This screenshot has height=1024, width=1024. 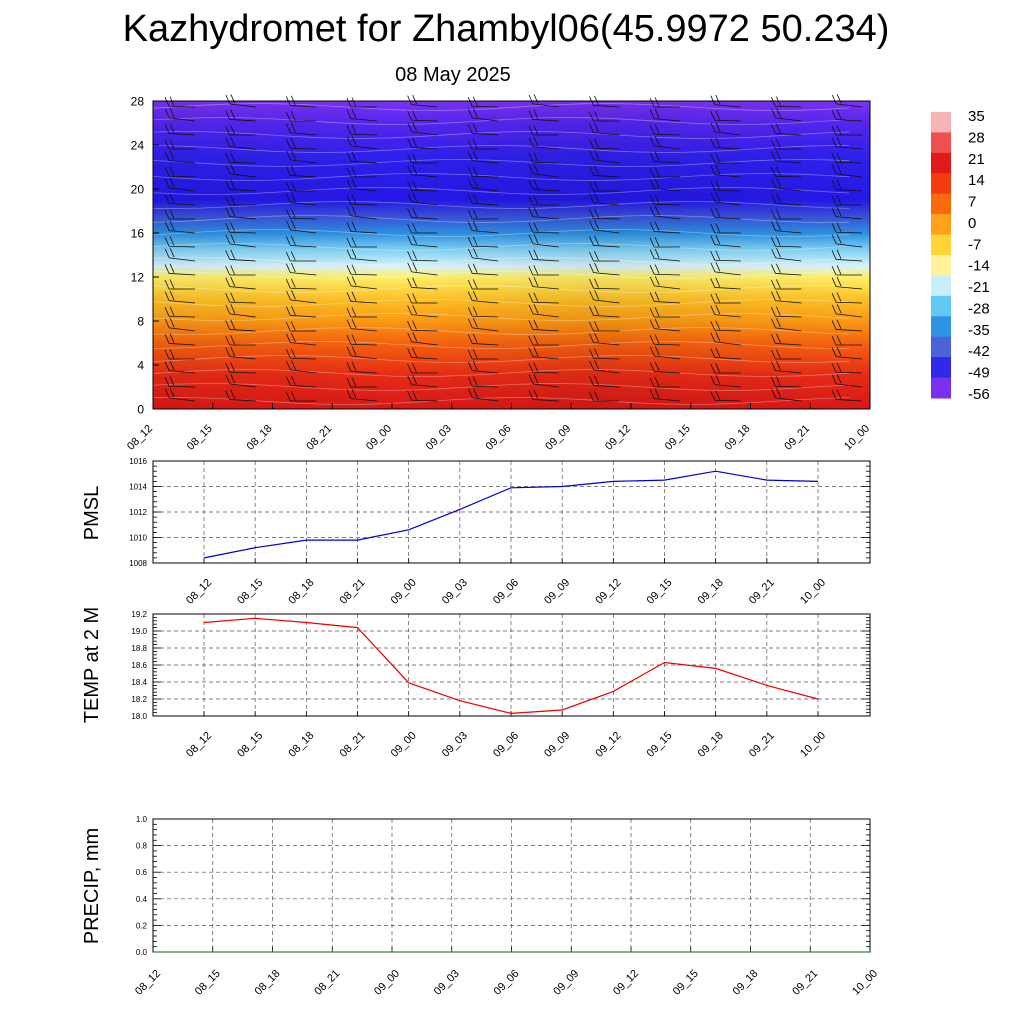 I want to click on y-tick-label: 20, so click(x=138, y=190).